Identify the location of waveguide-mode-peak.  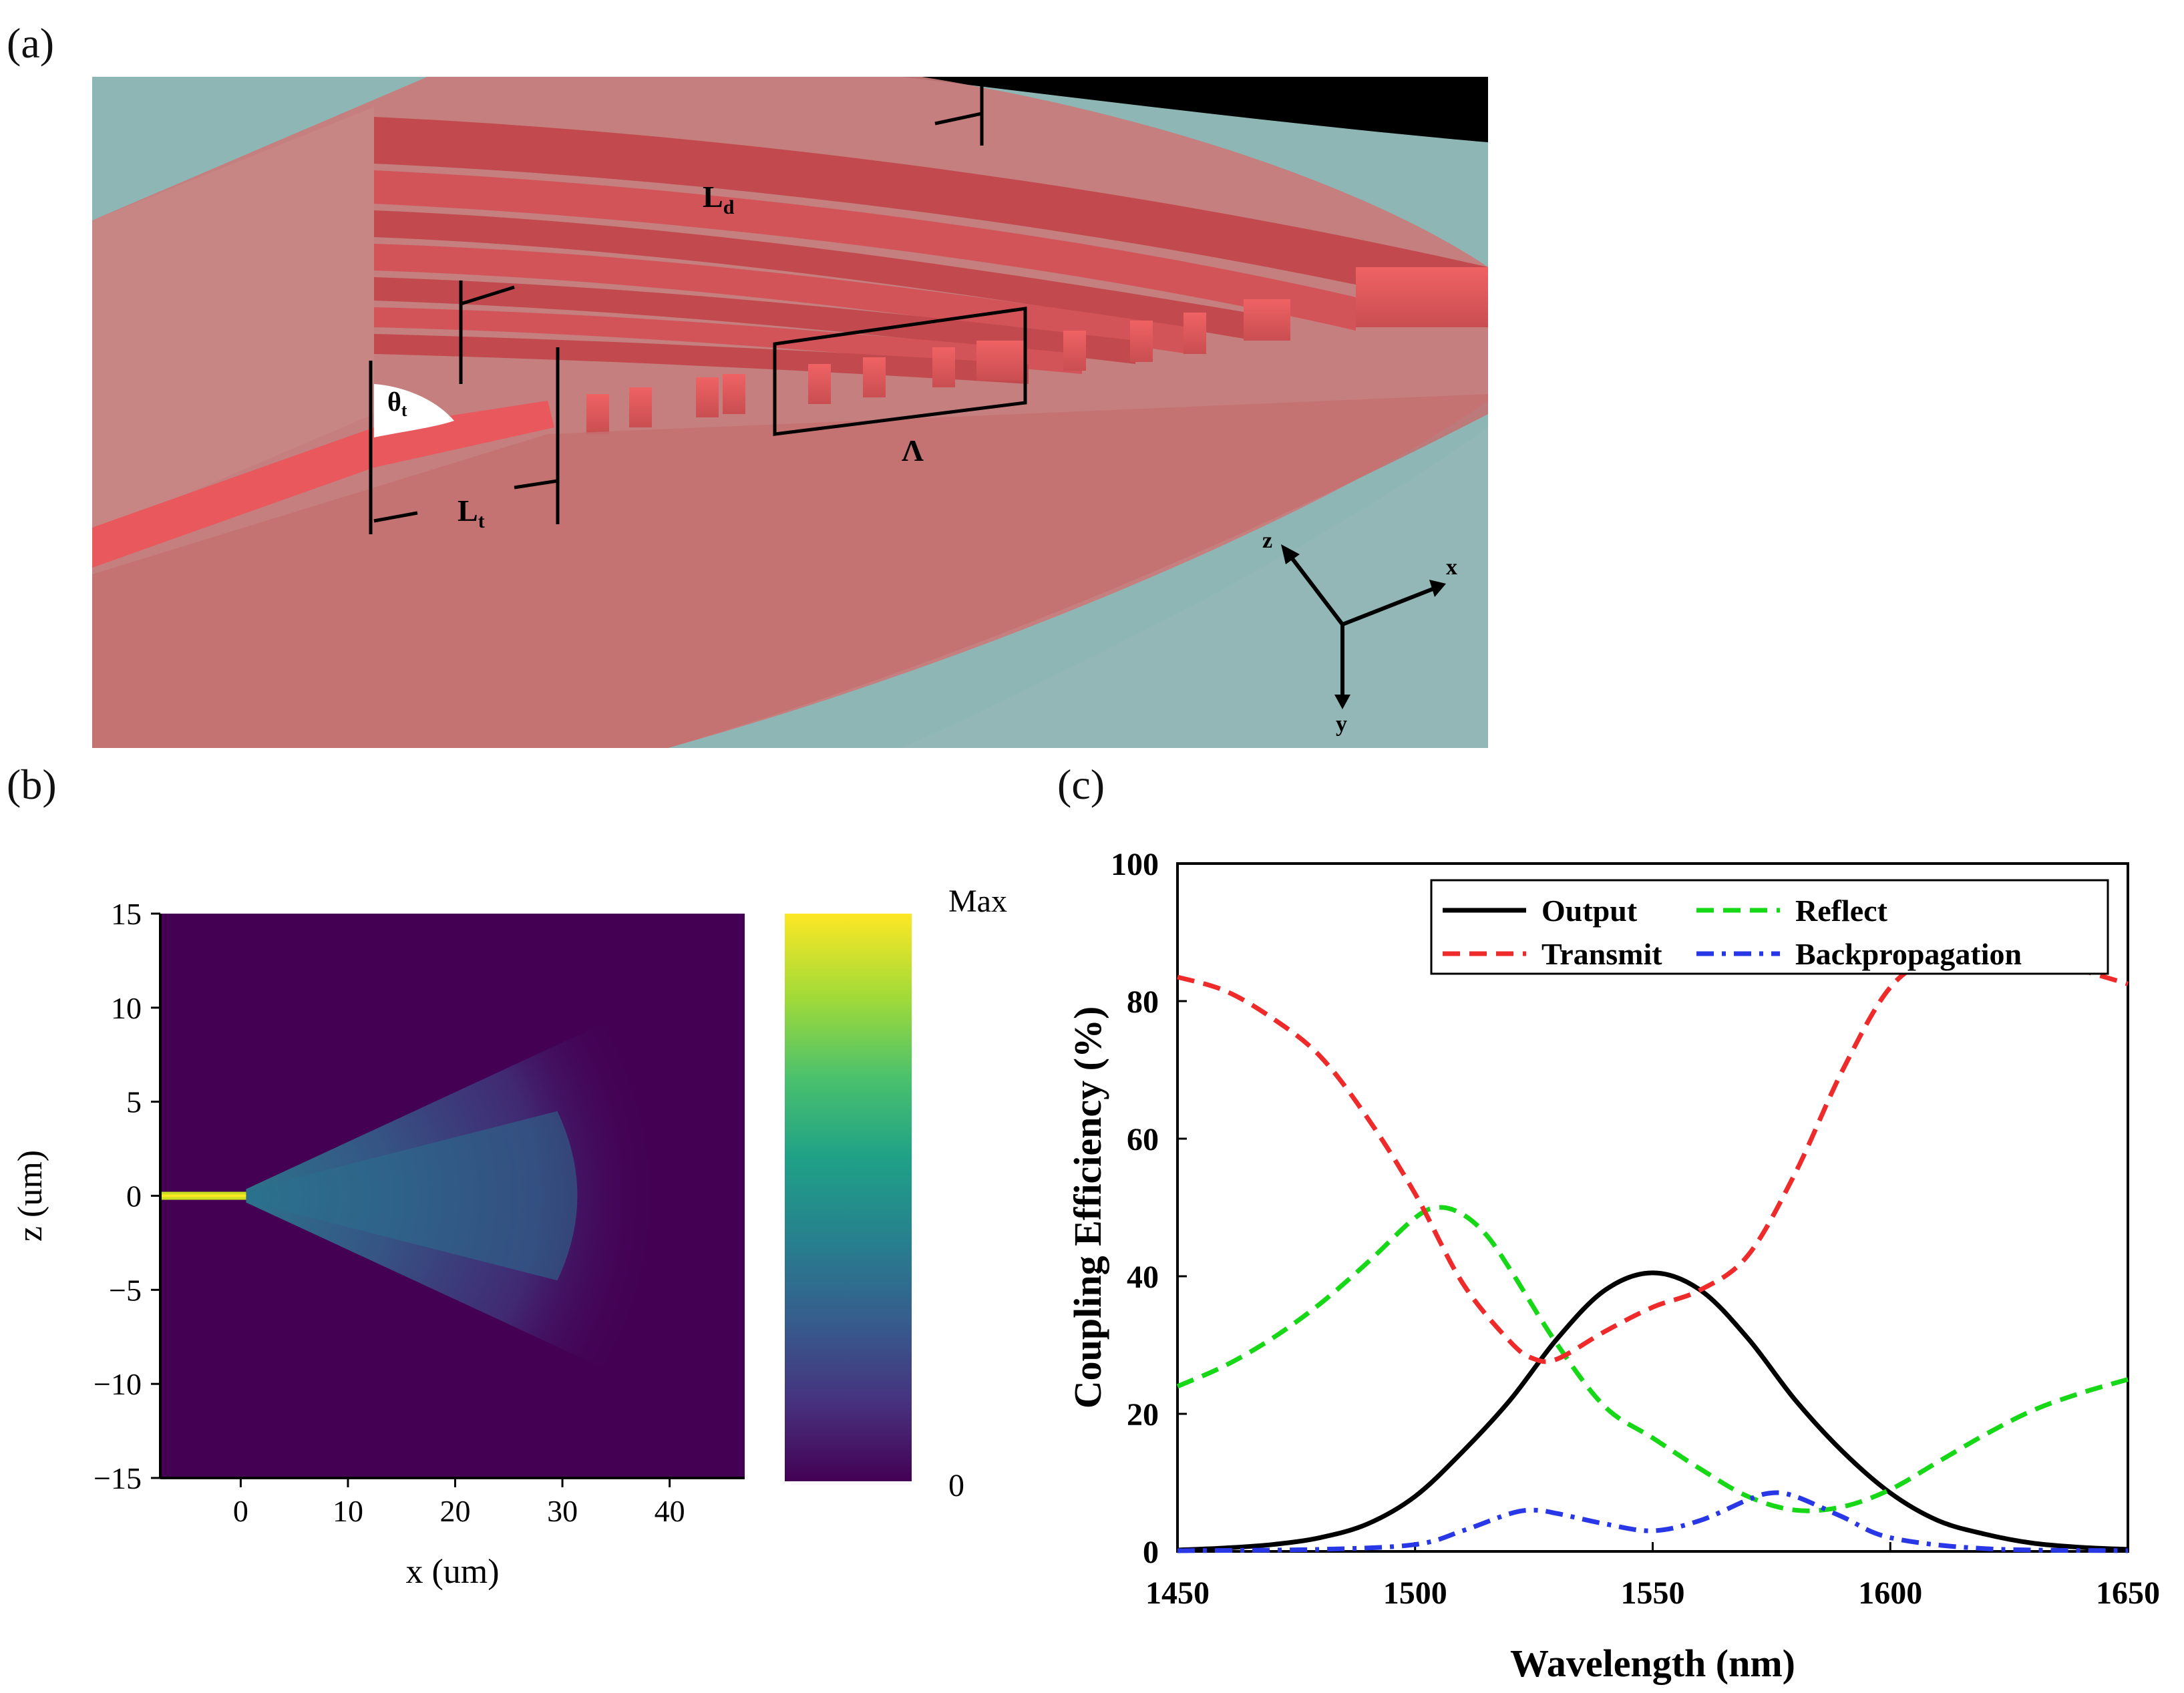
(203, 1195).